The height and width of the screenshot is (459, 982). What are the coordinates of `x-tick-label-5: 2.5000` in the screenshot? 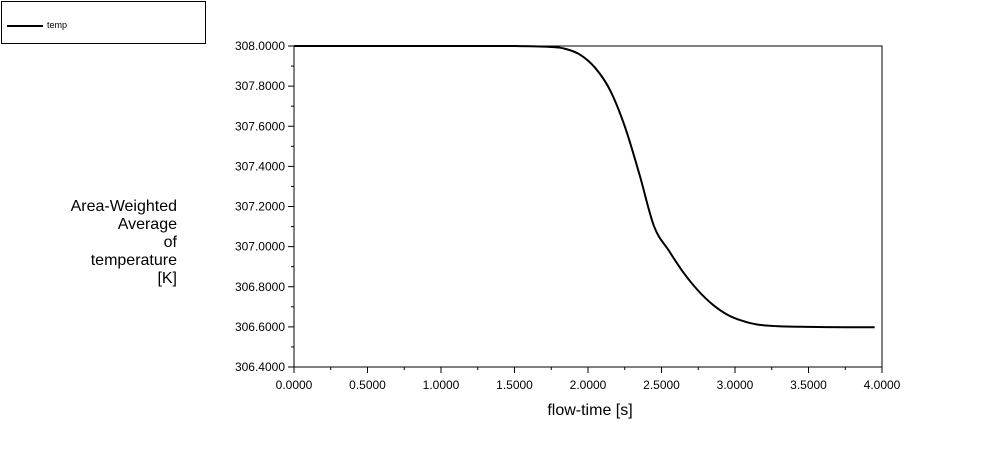 It's located at (661, 385).